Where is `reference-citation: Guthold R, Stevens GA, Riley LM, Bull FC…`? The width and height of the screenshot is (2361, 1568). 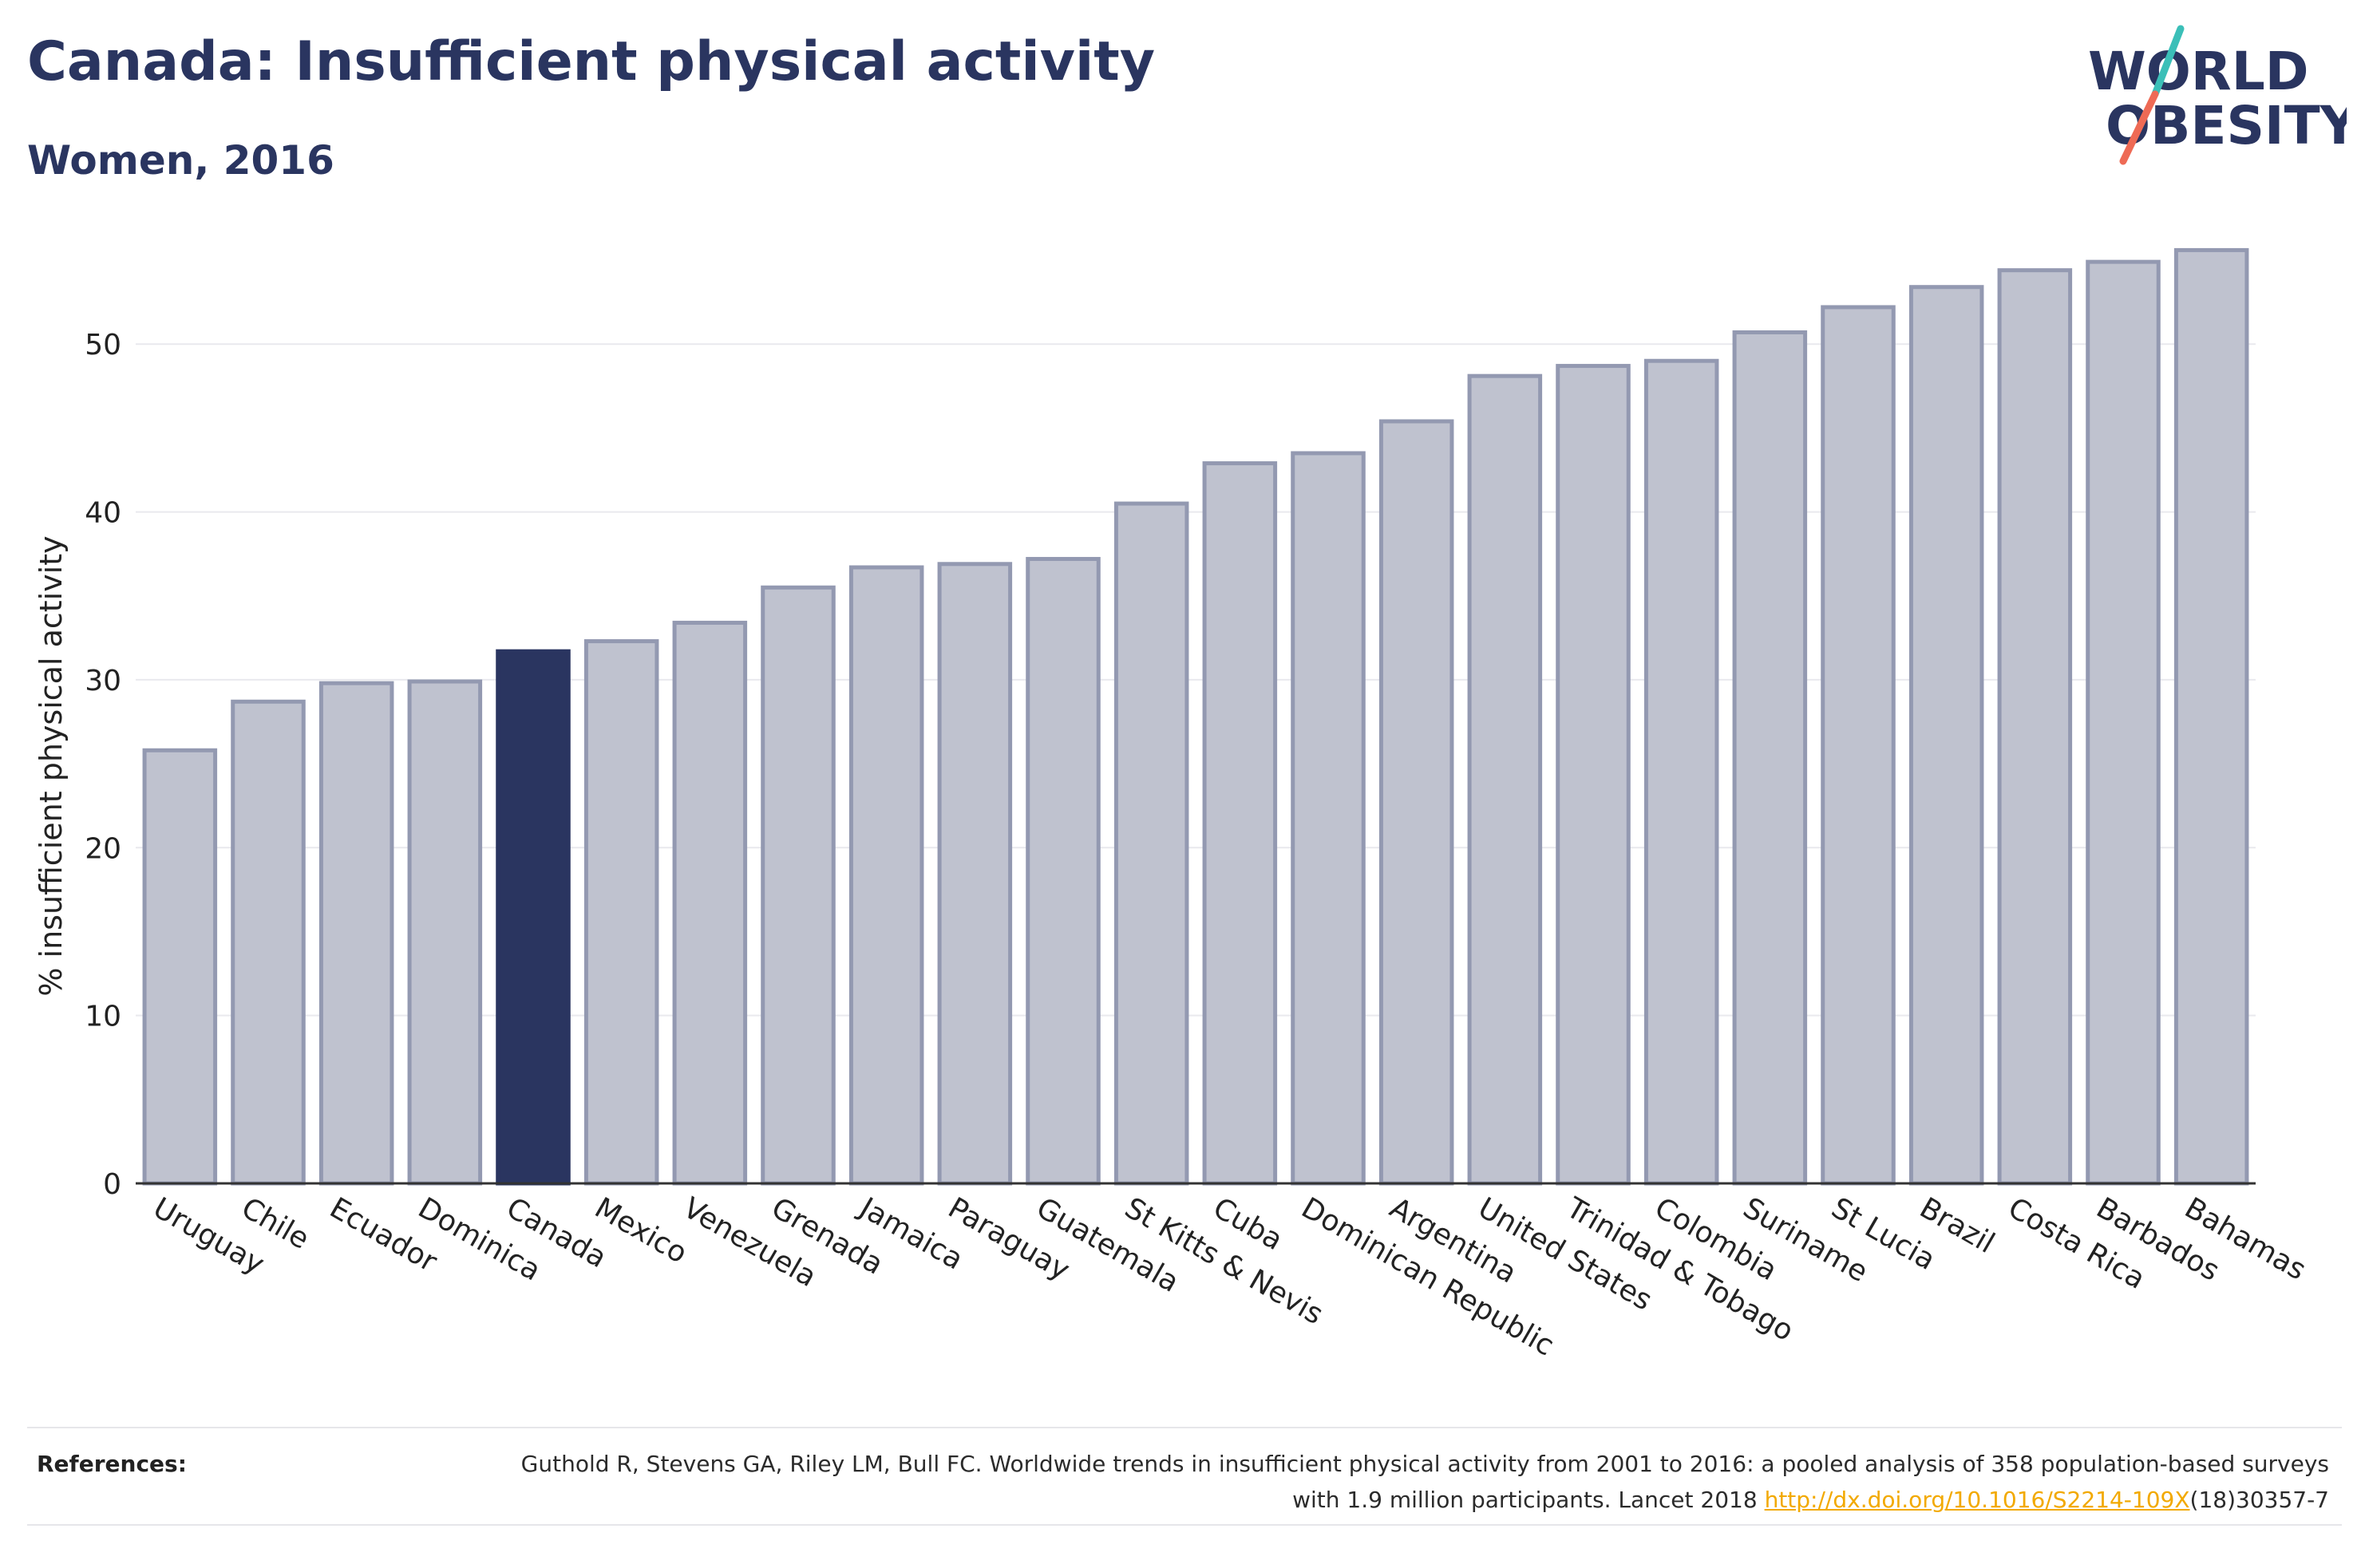
reference-citation: Guthold R, Stevens GA, Riley LM, Bull FC… is located at coordinates (1424, 1482).